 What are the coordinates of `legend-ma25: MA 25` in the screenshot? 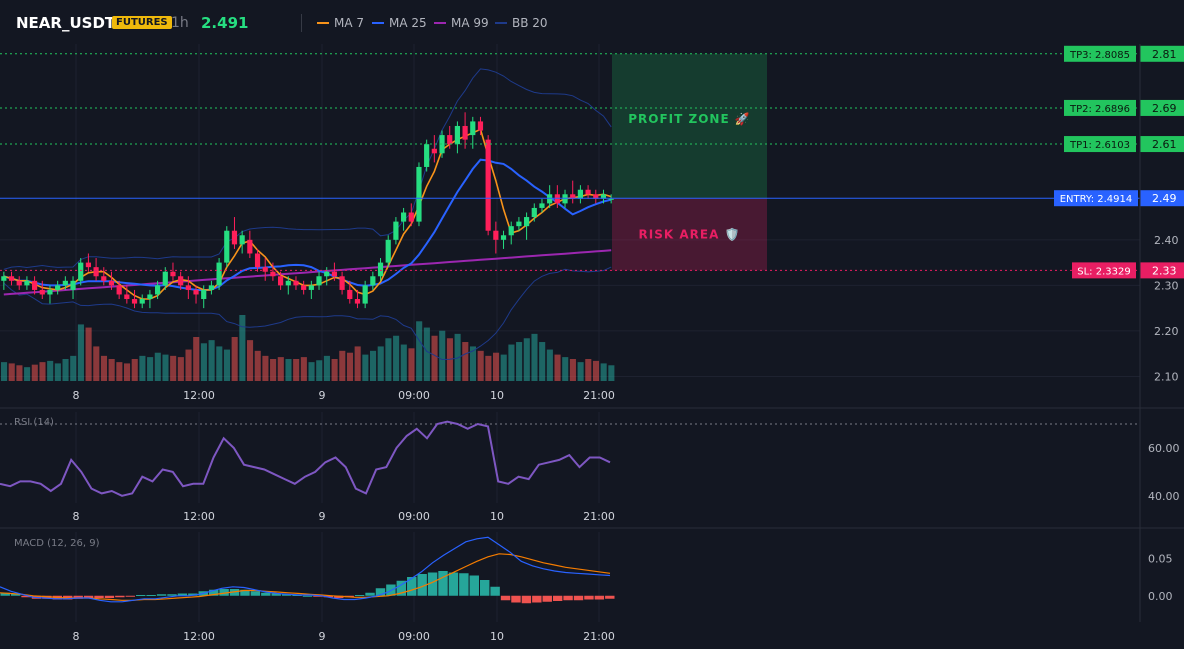 It's located at (399, 23).